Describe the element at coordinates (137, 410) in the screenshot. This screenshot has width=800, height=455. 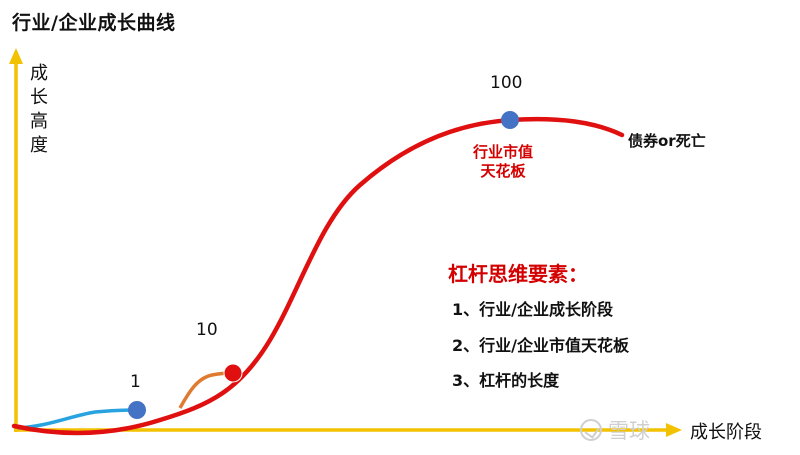
I see `point-1-marker` at that location.